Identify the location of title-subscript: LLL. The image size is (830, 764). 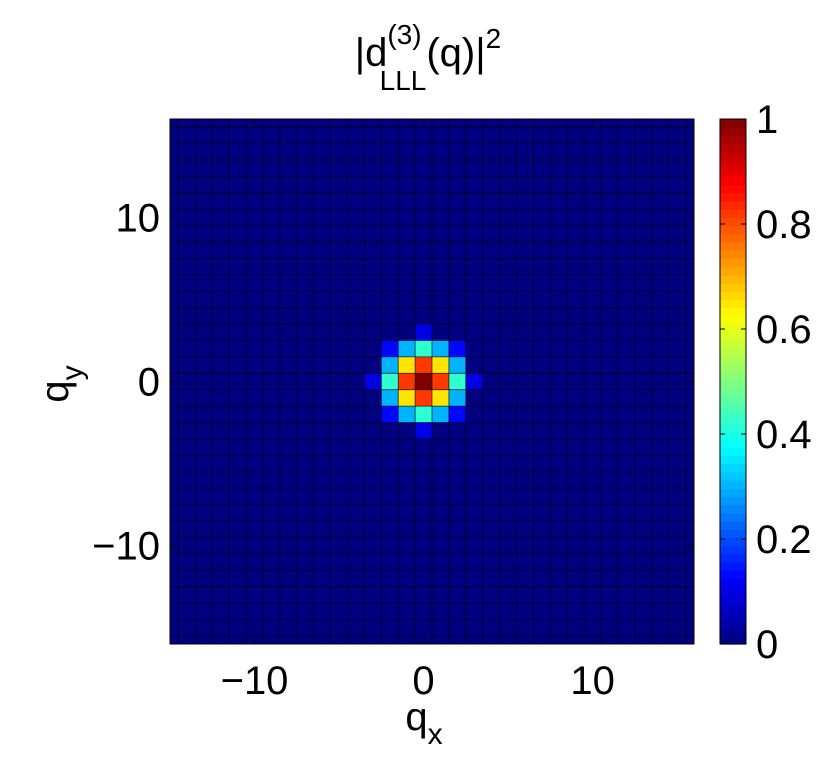
(403, 80).